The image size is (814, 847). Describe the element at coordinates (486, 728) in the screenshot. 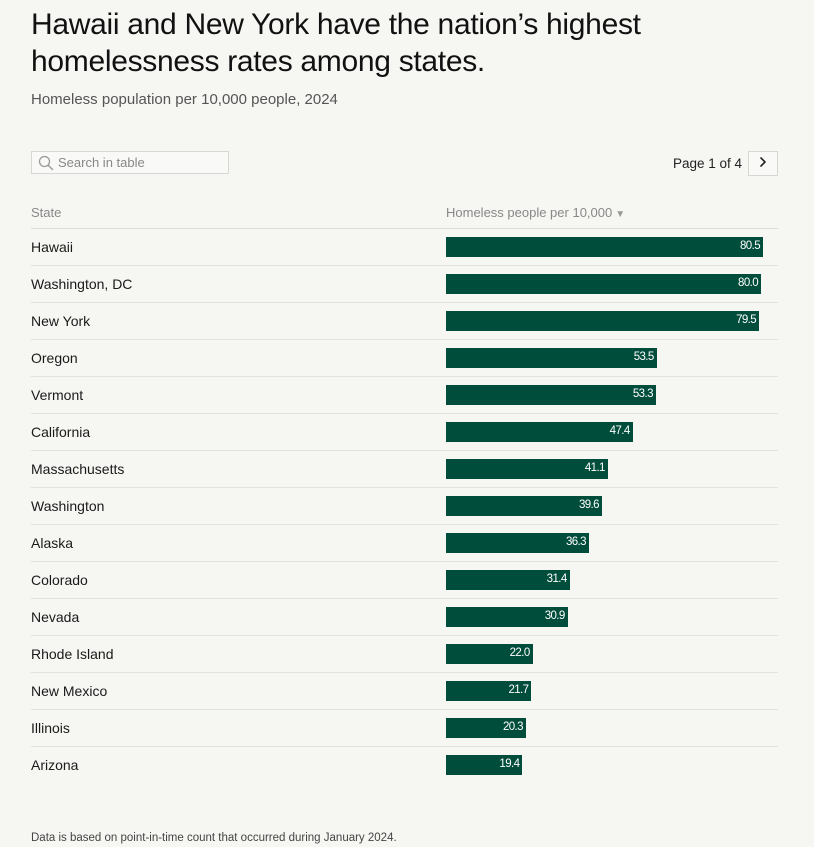

I see `bar: 20.3` at that location.